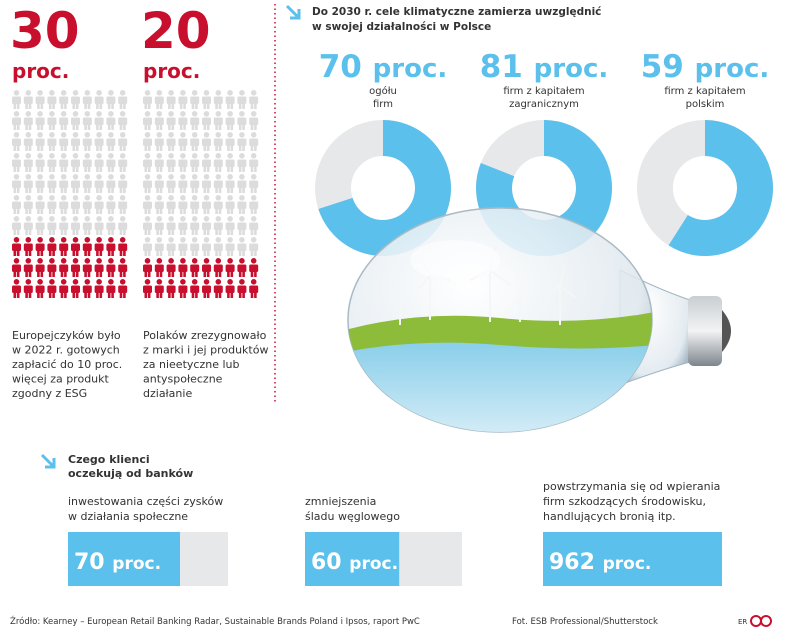  I want to click on value-label: 70 proc., so click(117, 562).